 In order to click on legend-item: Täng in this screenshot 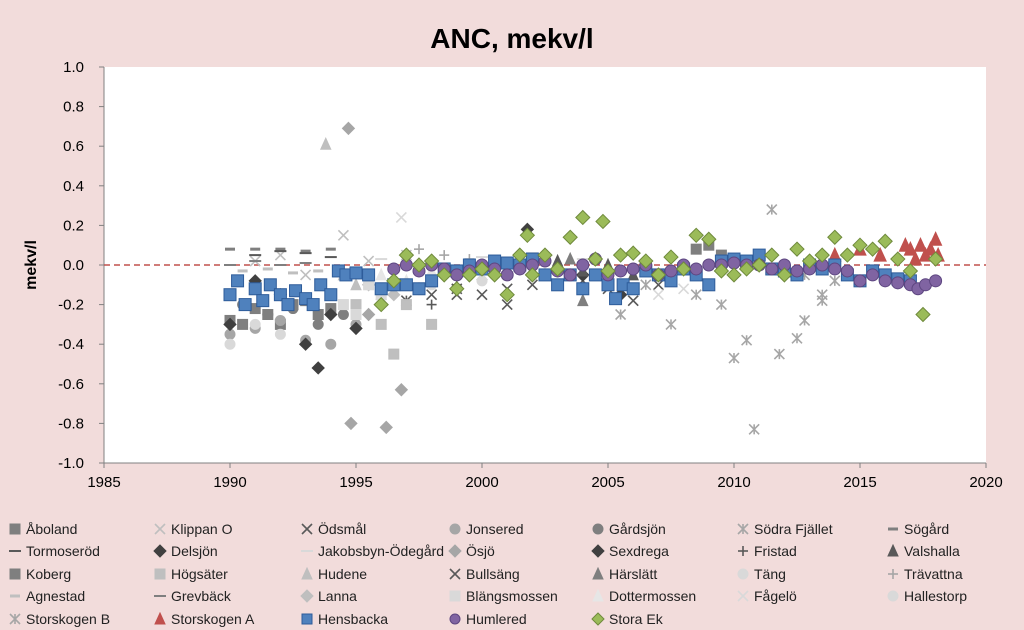, I will do `click(761, 574)`.